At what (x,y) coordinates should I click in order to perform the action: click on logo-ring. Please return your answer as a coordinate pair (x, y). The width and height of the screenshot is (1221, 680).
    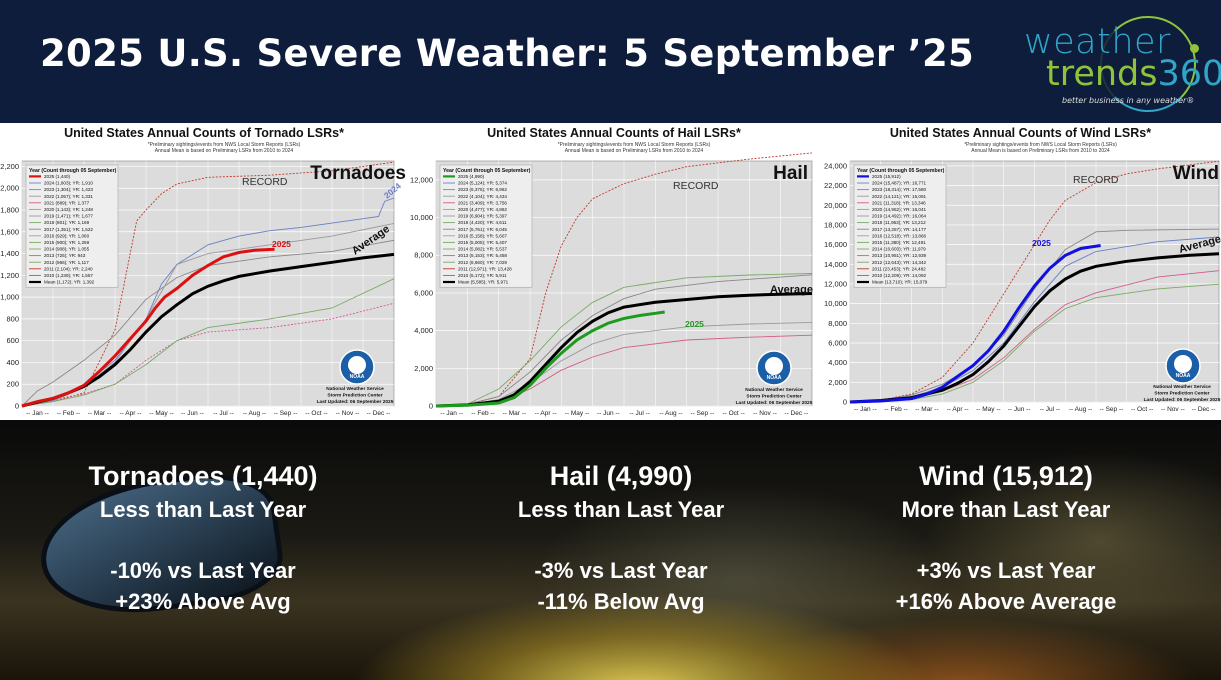
    Looking at the image, I should click on (1148, 64).